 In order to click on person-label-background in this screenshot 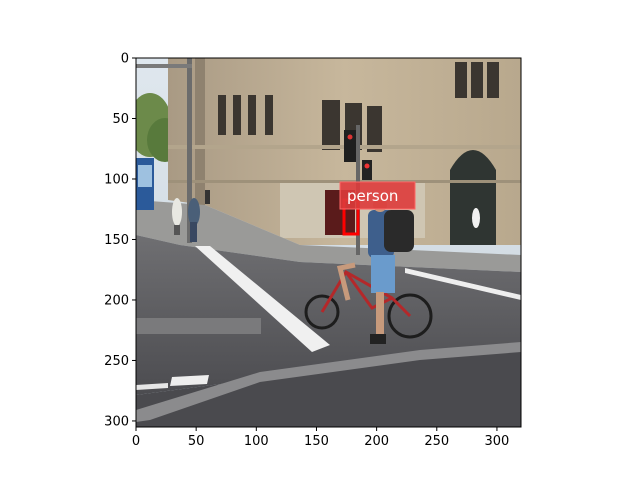, I will do `click(377, 195)`.